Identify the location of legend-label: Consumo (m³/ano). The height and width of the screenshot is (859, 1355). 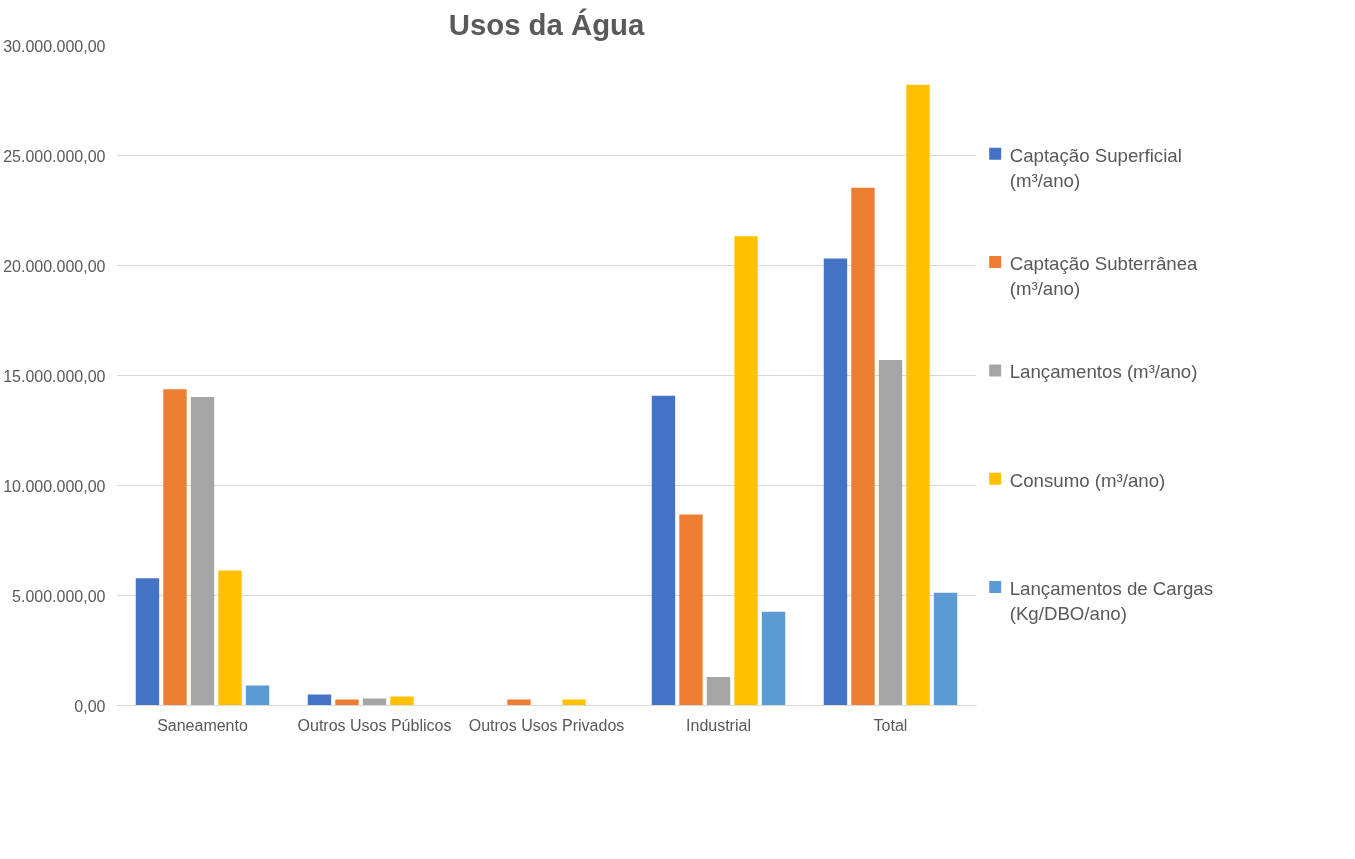
(1087, 480).